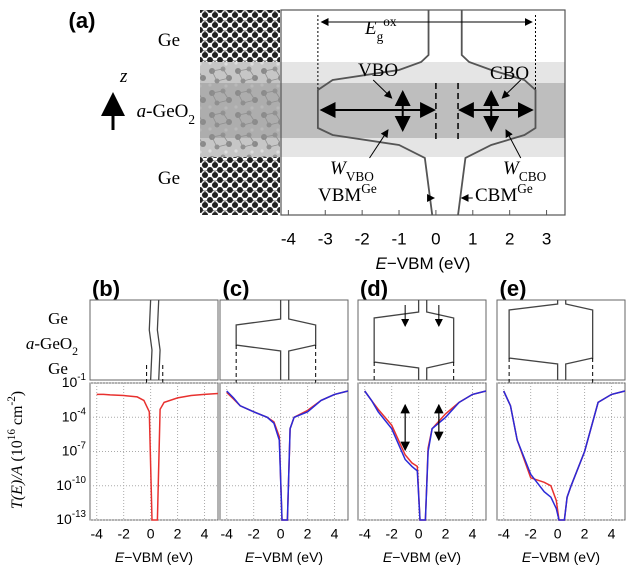  Describe the element at coordinates (12, 400) in the screenshot. I see `y-axis-label-part: -2` at that location.